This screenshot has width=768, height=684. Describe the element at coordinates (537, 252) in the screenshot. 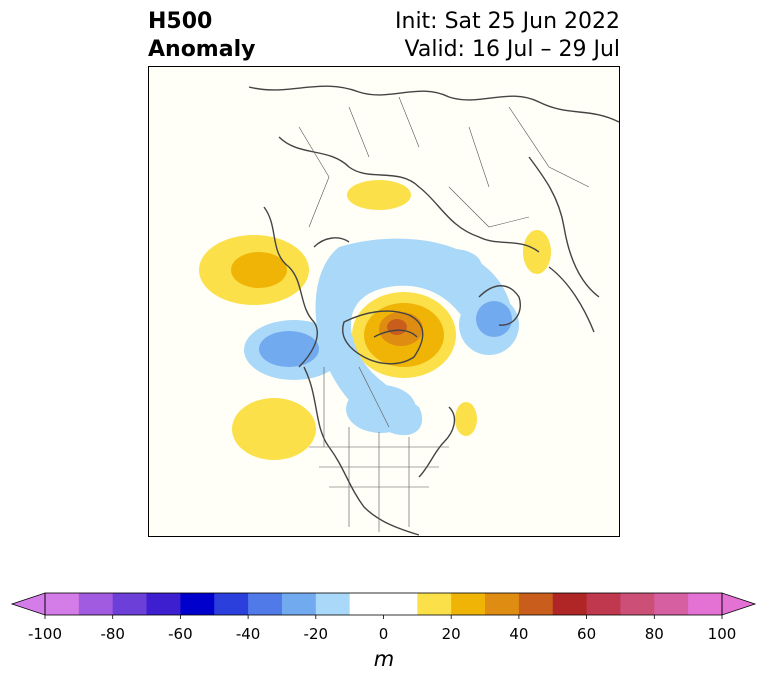

I see `anomaly-europe` at that location.